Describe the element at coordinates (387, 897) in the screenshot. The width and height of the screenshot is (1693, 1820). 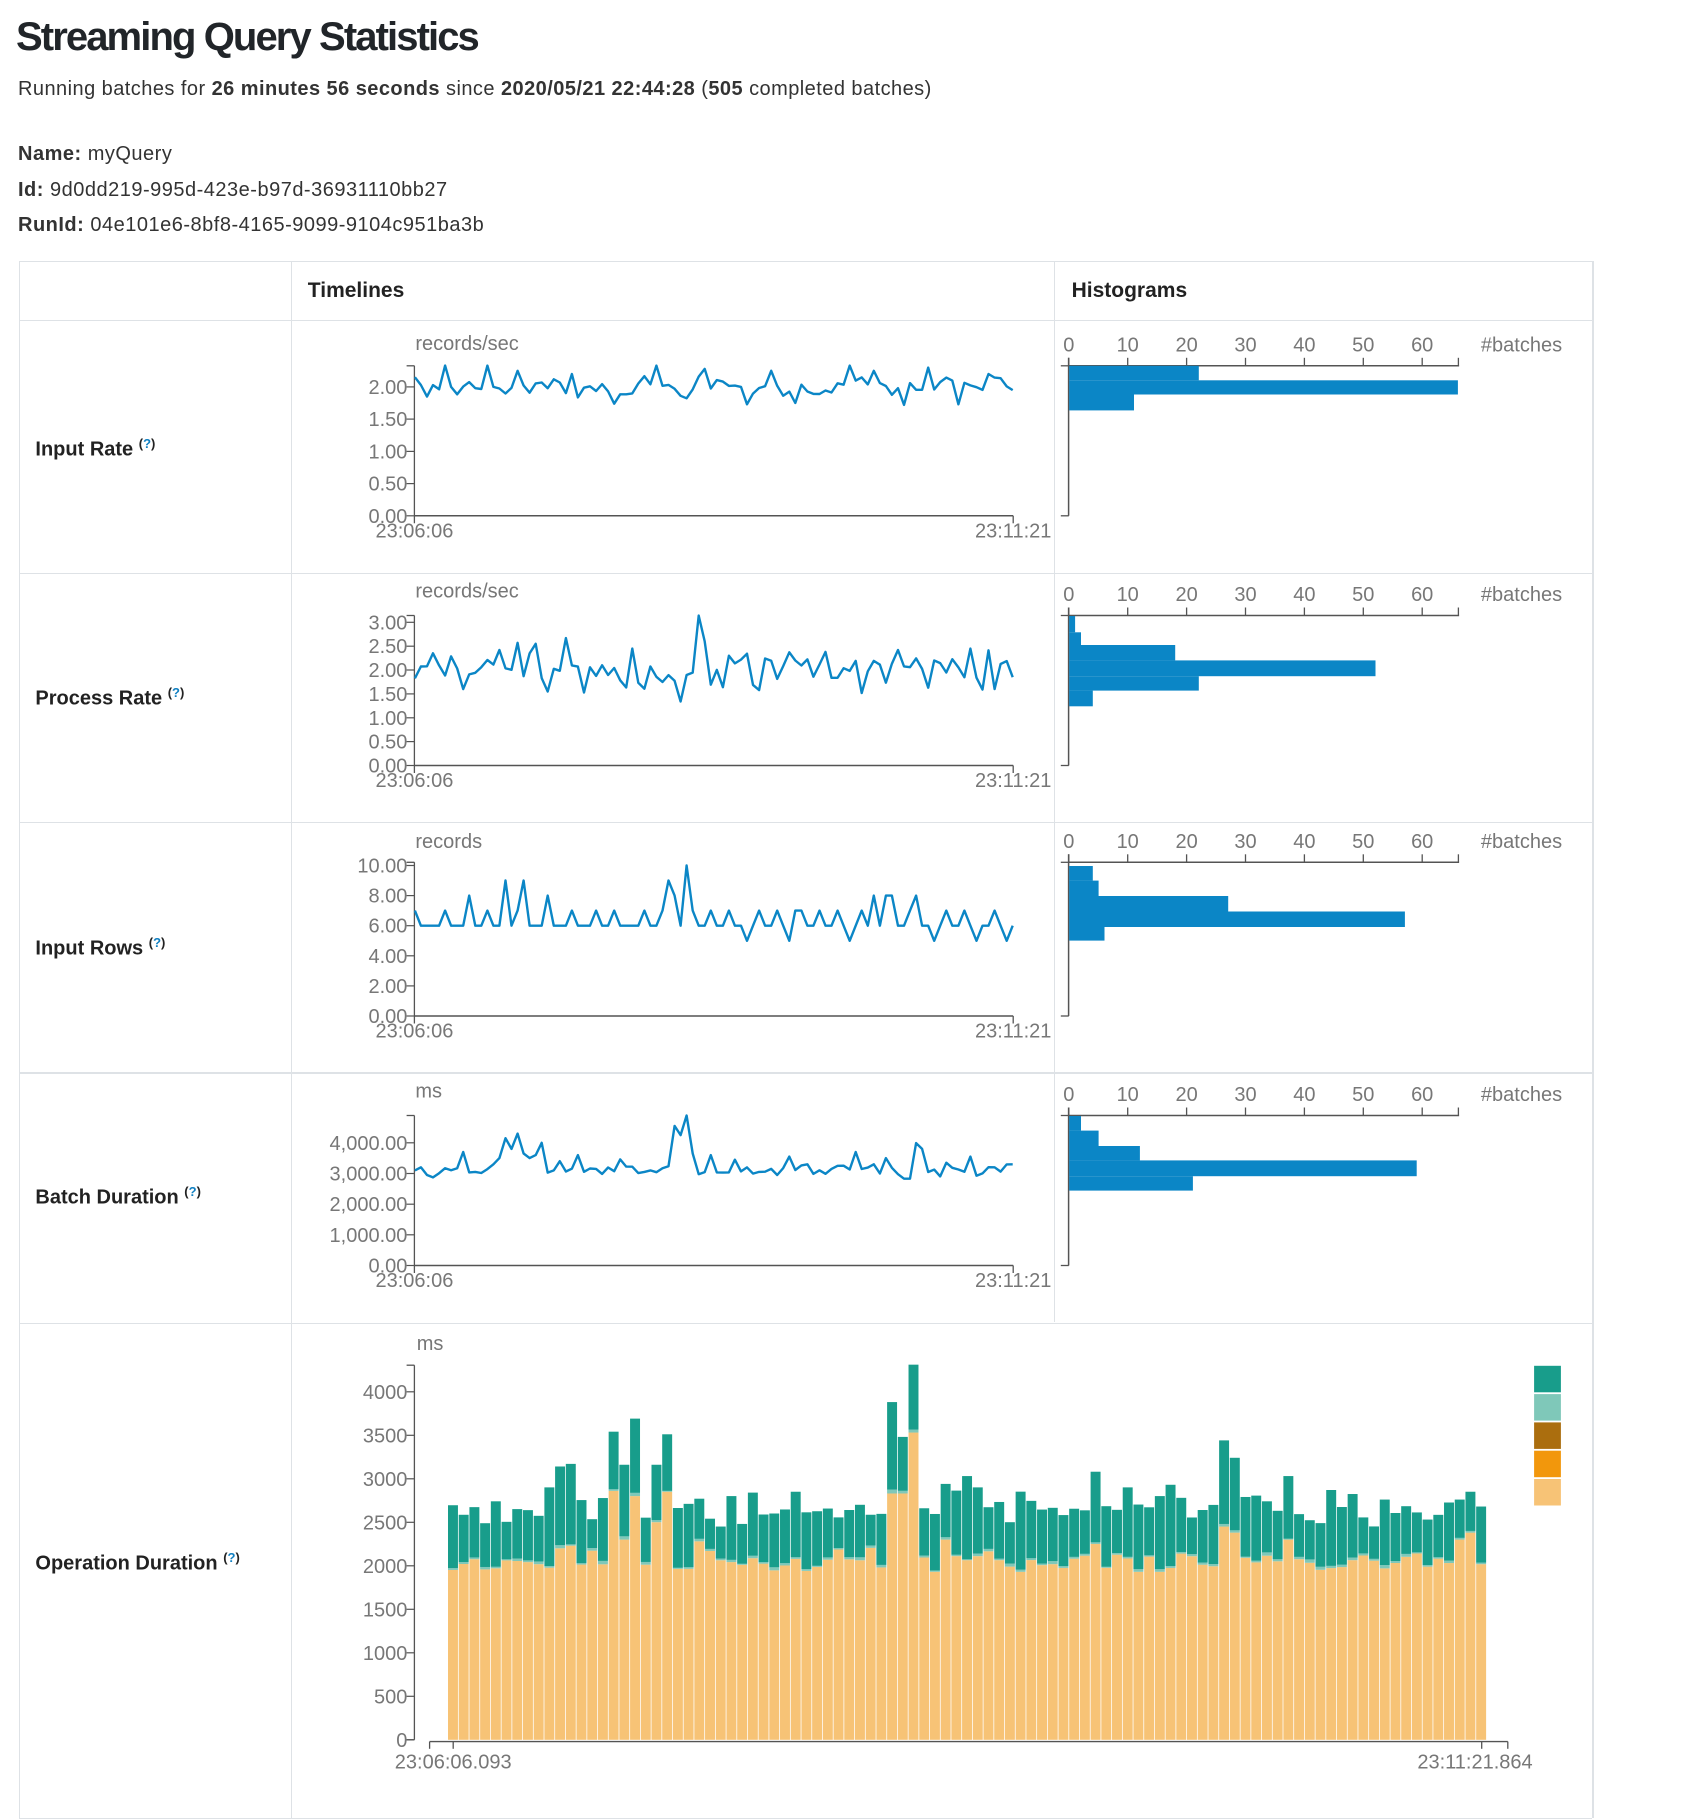
I see `svg-text: 8.00` at that location.